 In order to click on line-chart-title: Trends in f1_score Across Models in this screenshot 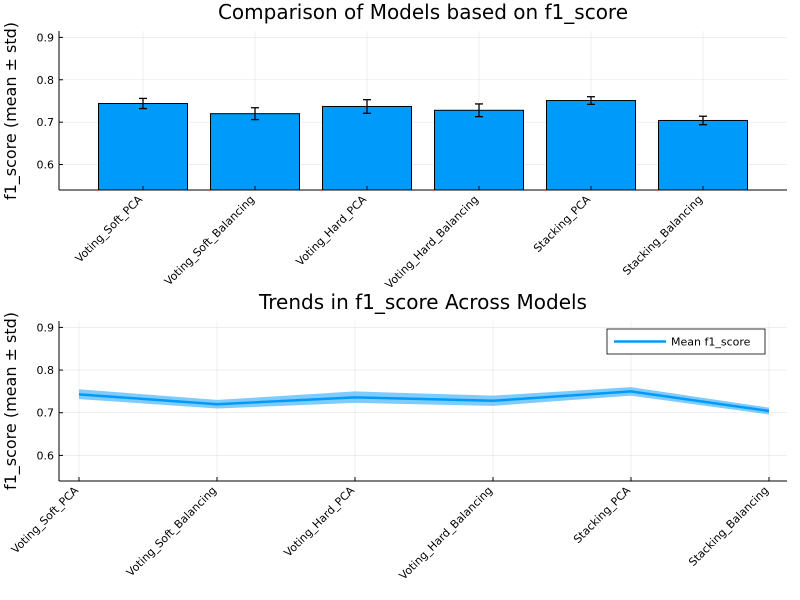, I will do `click(422, 302)`.